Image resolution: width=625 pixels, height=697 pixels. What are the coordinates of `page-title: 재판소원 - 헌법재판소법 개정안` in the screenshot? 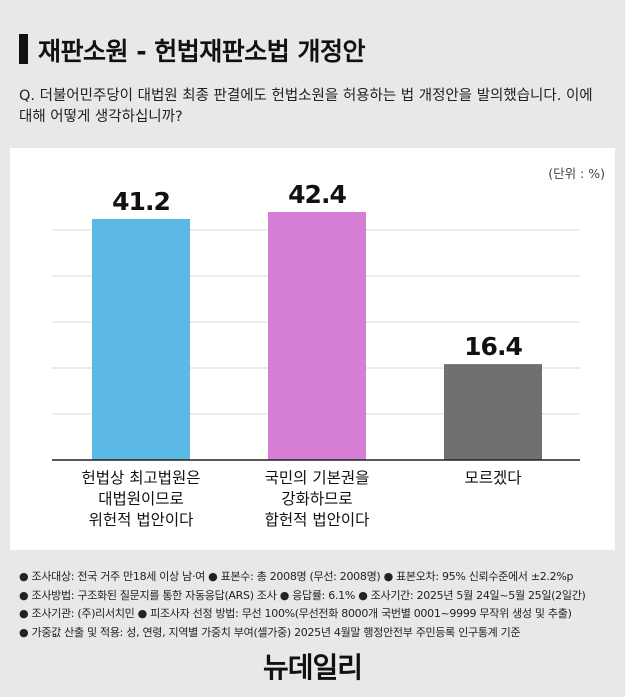 It's located at (202, 51).